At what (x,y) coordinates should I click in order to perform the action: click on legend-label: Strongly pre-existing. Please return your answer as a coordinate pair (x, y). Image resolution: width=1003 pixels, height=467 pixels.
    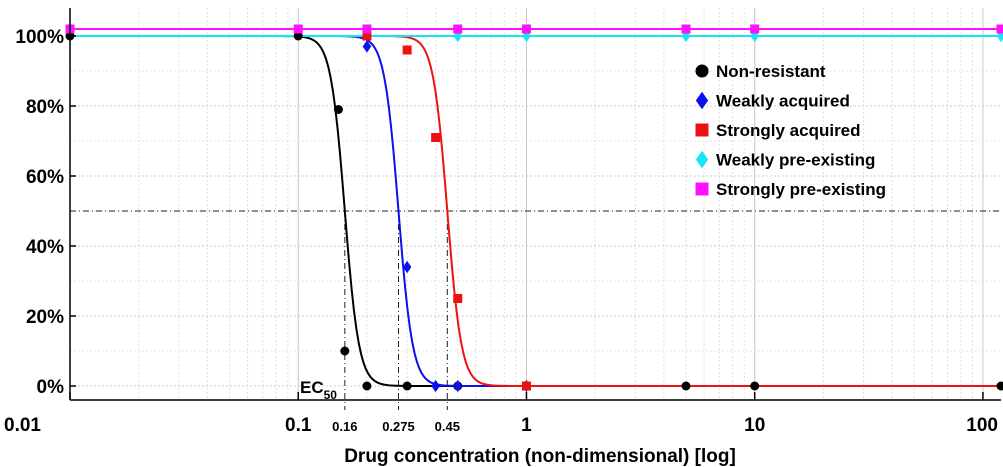
    Looking at the image, I should click on (801, 189).